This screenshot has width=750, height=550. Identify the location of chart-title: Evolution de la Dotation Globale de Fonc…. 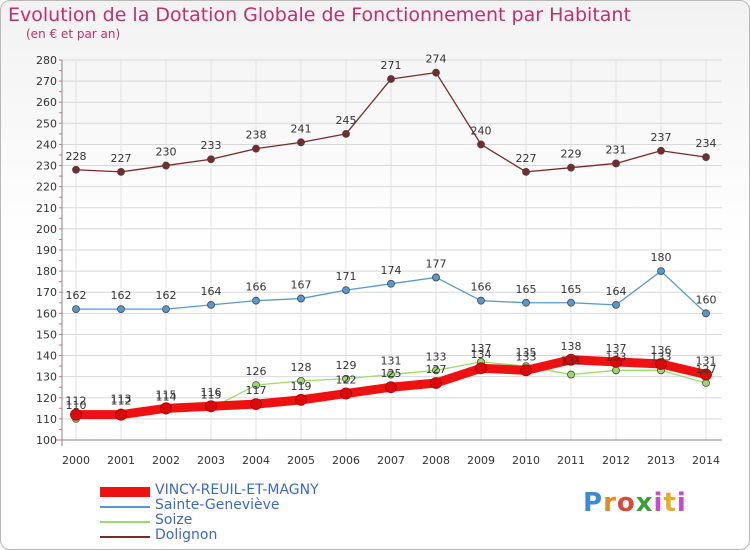
(319, 15).